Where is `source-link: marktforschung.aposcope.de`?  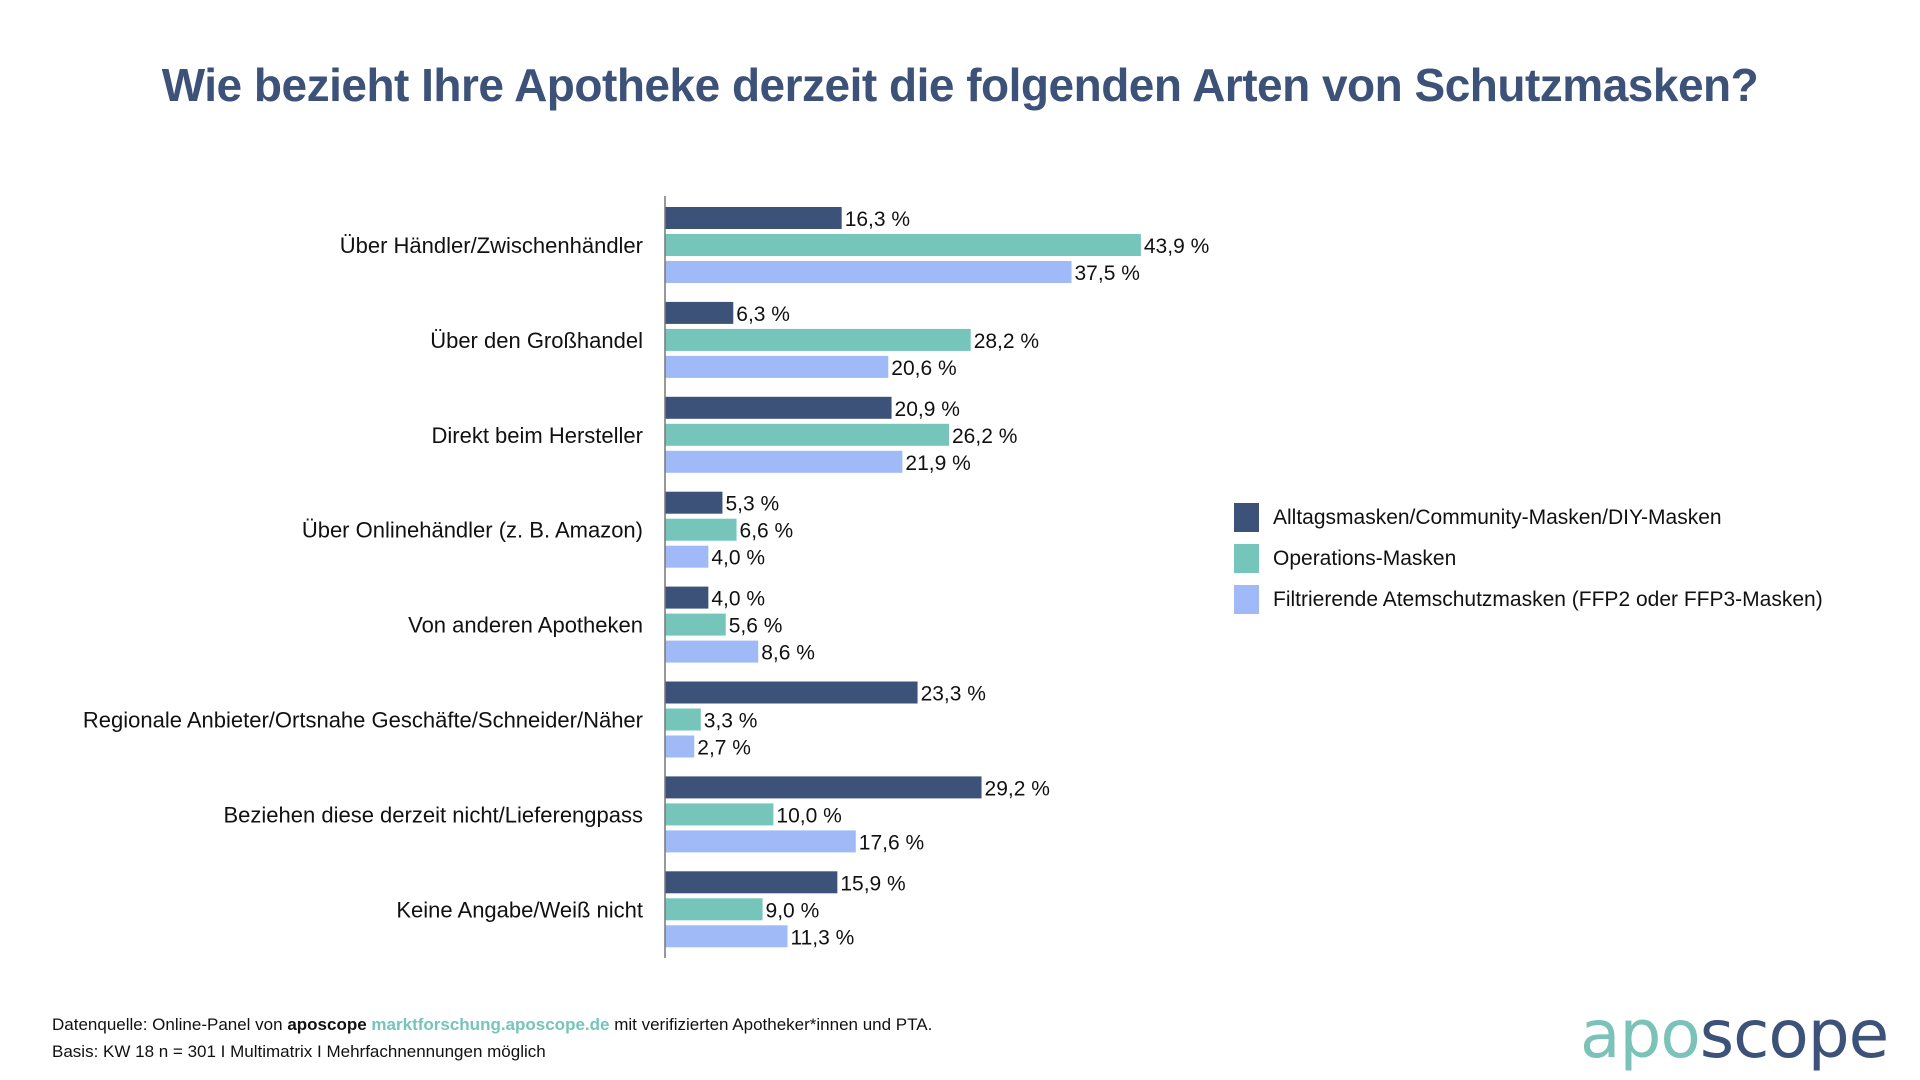 source-link: marktforschung.aposcope.de is located at coordinates (490, 1024).